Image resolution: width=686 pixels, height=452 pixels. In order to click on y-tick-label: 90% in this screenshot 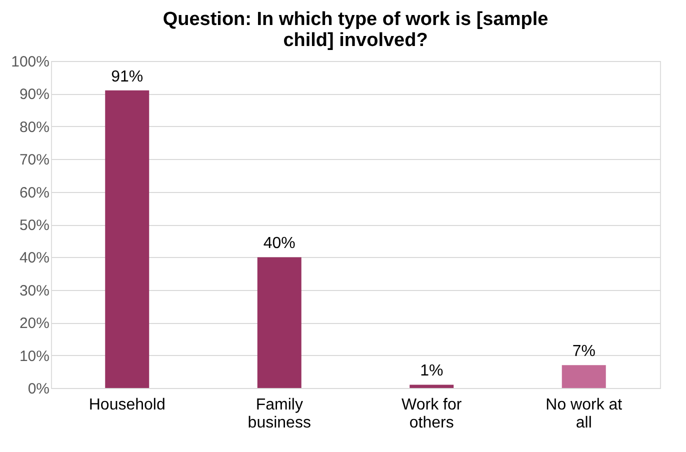, I will do `click(34, 95)`.